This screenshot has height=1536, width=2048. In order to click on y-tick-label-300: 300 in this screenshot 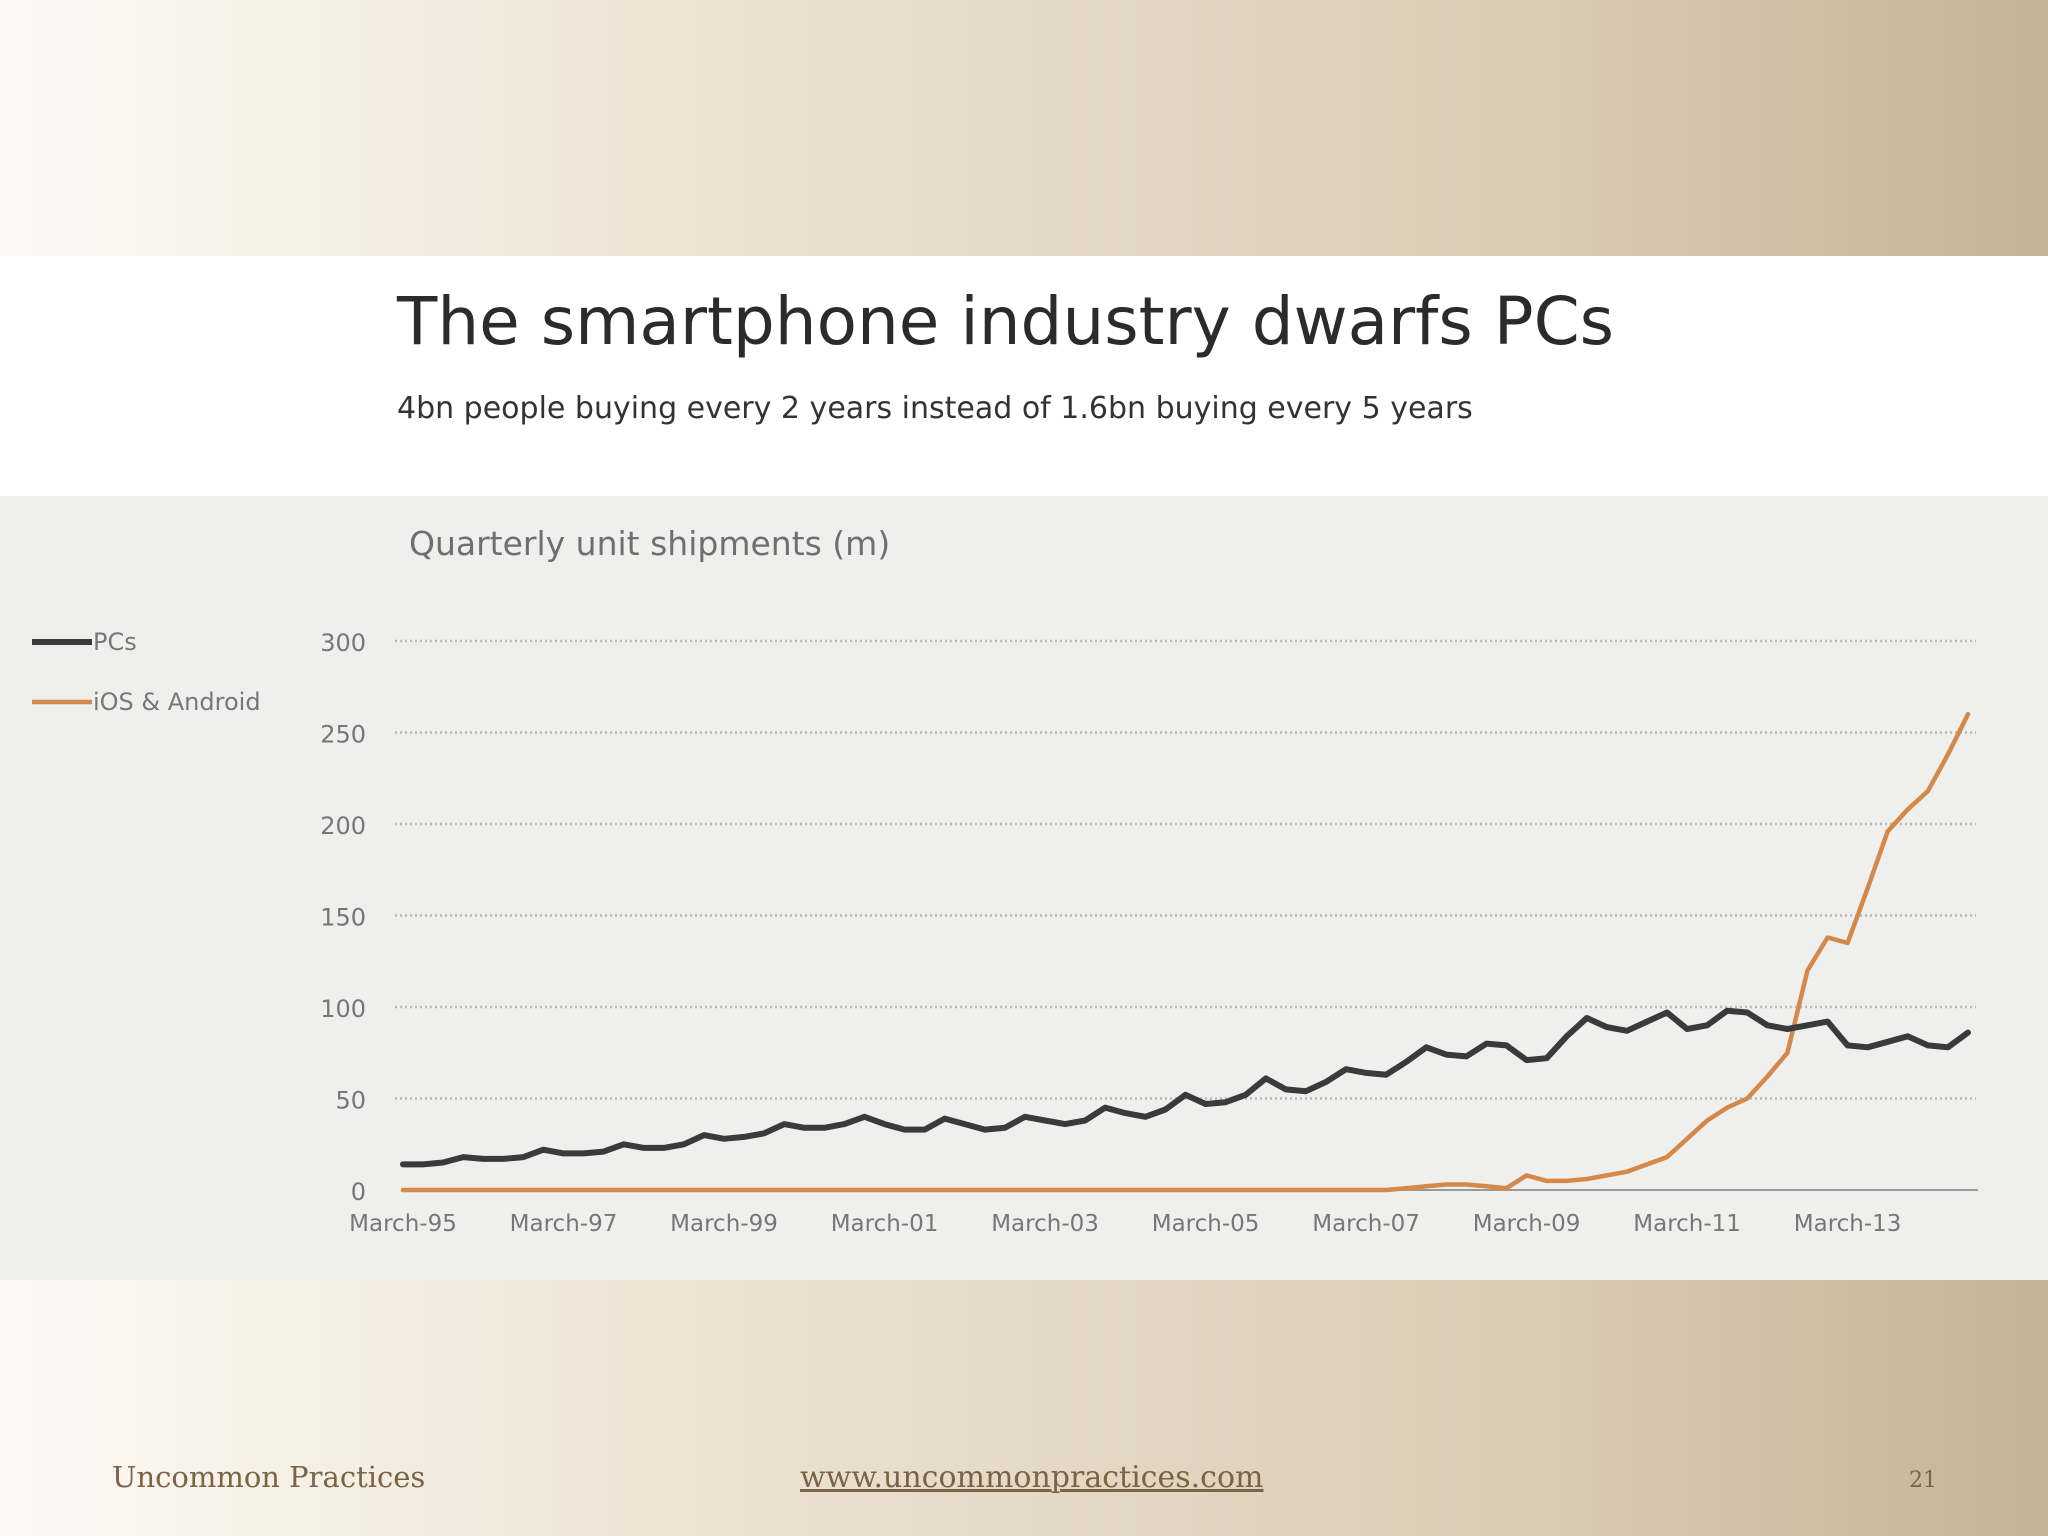, I will do `click(343, 643)`.